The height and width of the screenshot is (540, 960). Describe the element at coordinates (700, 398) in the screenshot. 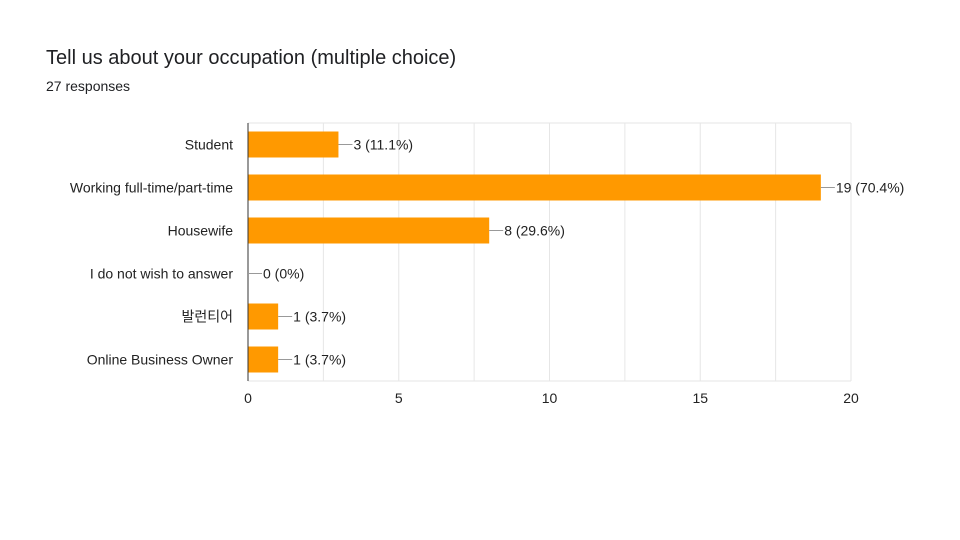

I see `x-tick-label: 15` at that location.